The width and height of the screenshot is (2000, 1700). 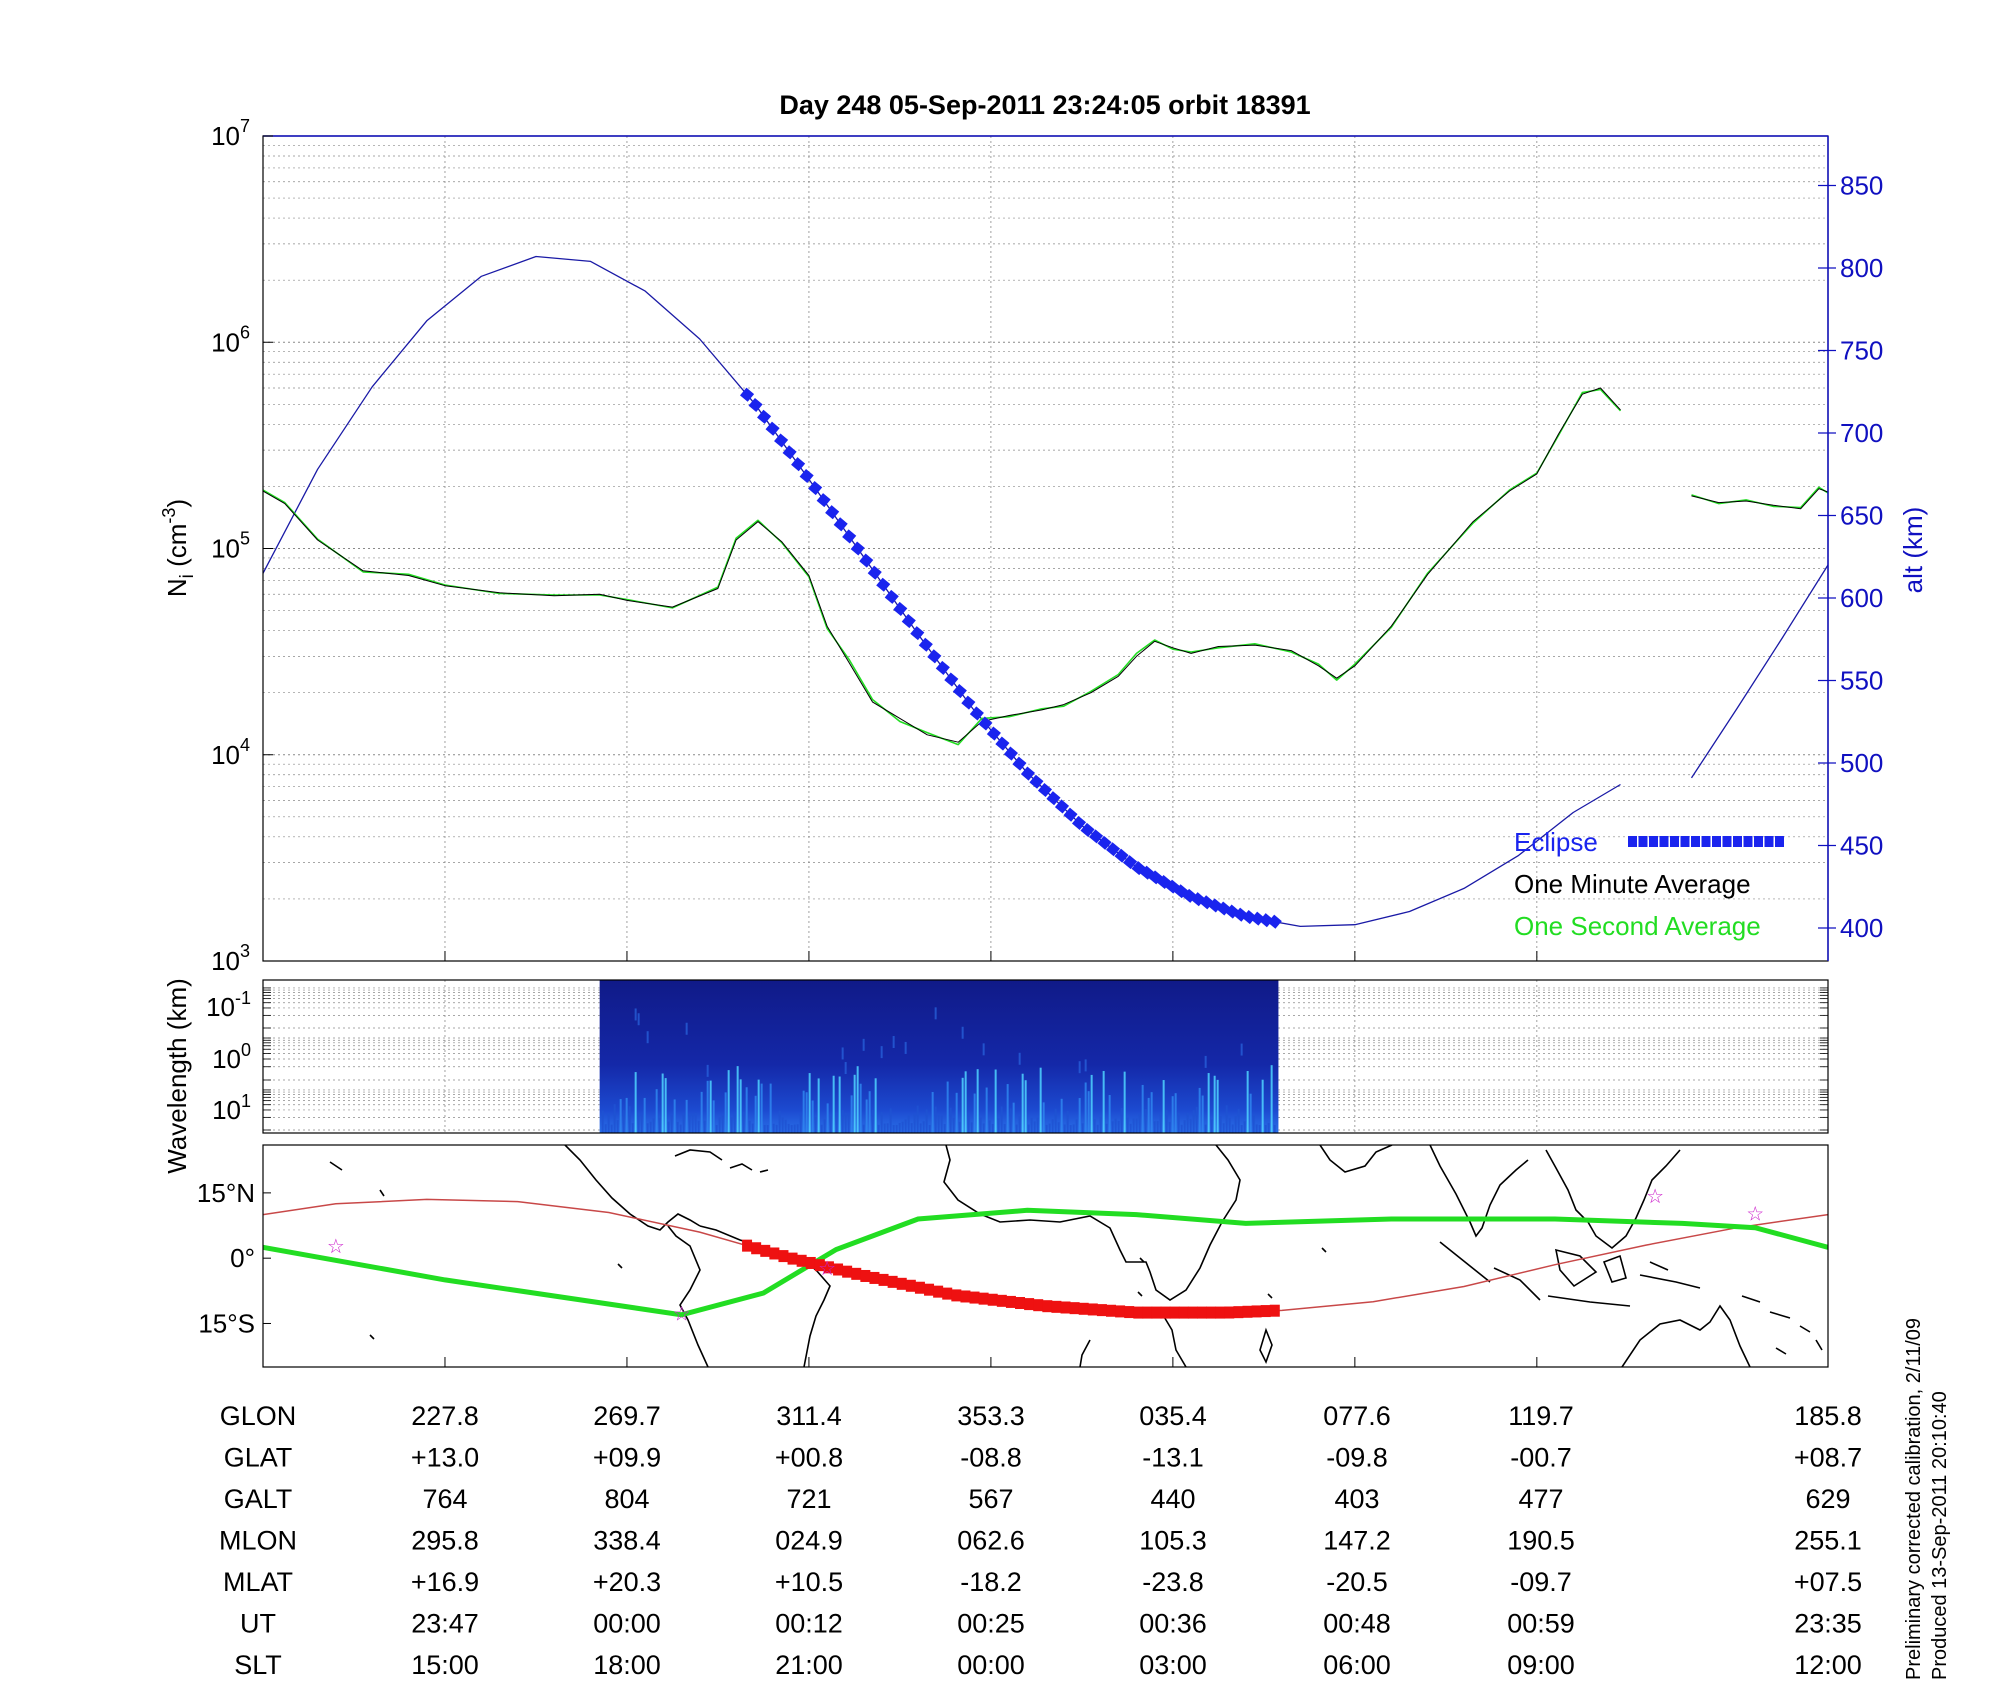 I want to click on station-stars: ☆ ☆ ☆ ☆ ☆, so click(x=1045, y=1256).